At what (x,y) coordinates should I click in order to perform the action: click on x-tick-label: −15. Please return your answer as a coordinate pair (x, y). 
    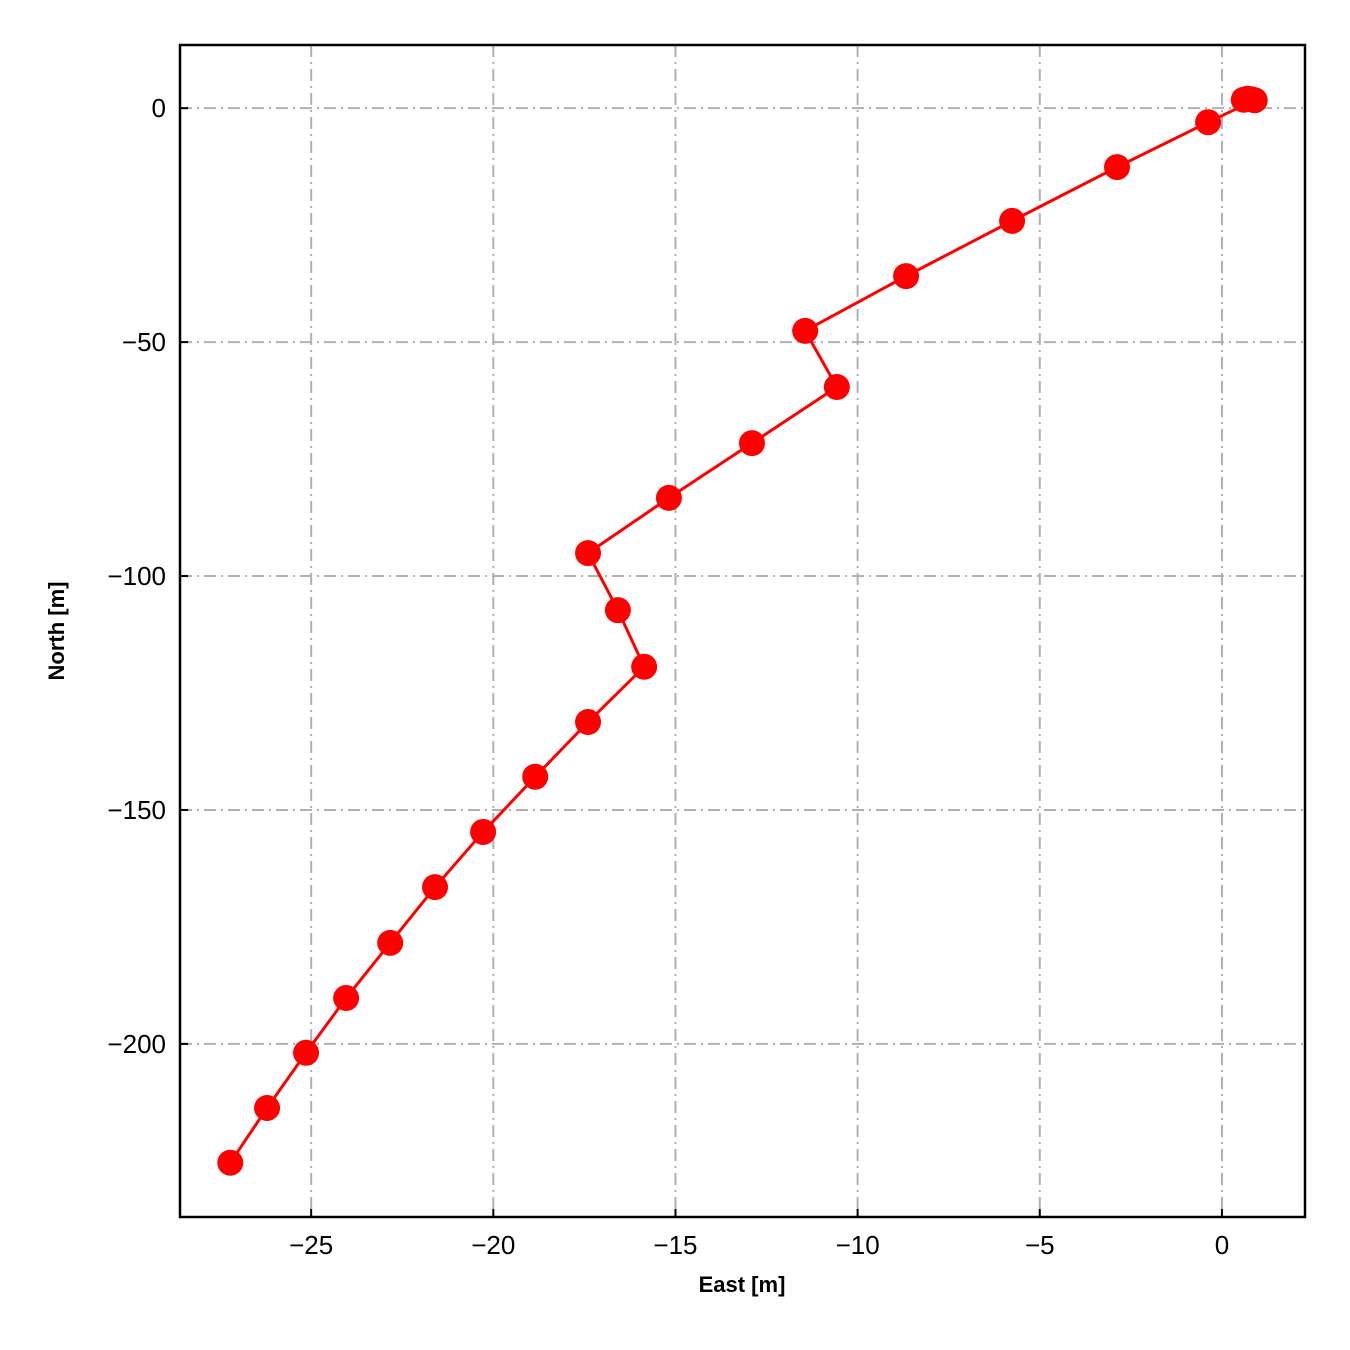
    Looking at the image, I should click on (675, 1245).